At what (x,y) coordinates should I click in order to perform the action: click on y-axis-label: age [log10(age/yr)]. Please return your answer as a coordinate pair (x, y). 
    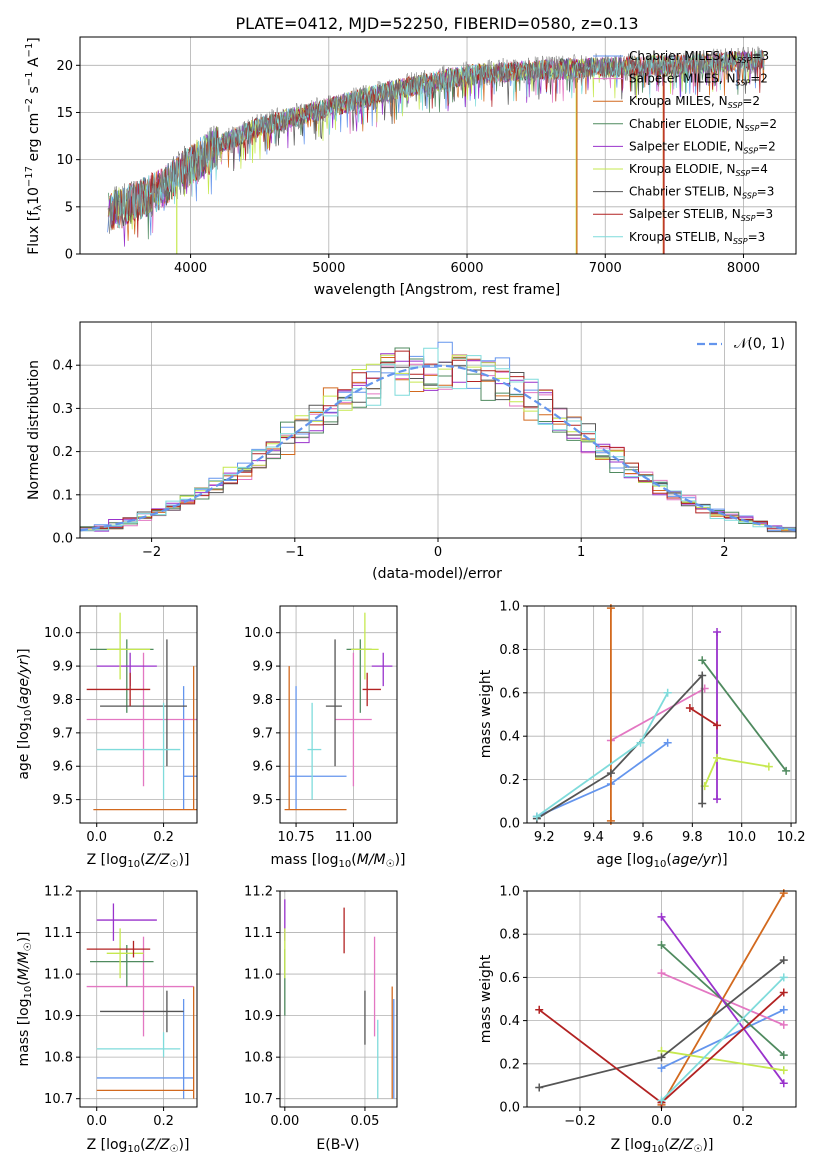
    Looking at the image, I should click on (25, 713).